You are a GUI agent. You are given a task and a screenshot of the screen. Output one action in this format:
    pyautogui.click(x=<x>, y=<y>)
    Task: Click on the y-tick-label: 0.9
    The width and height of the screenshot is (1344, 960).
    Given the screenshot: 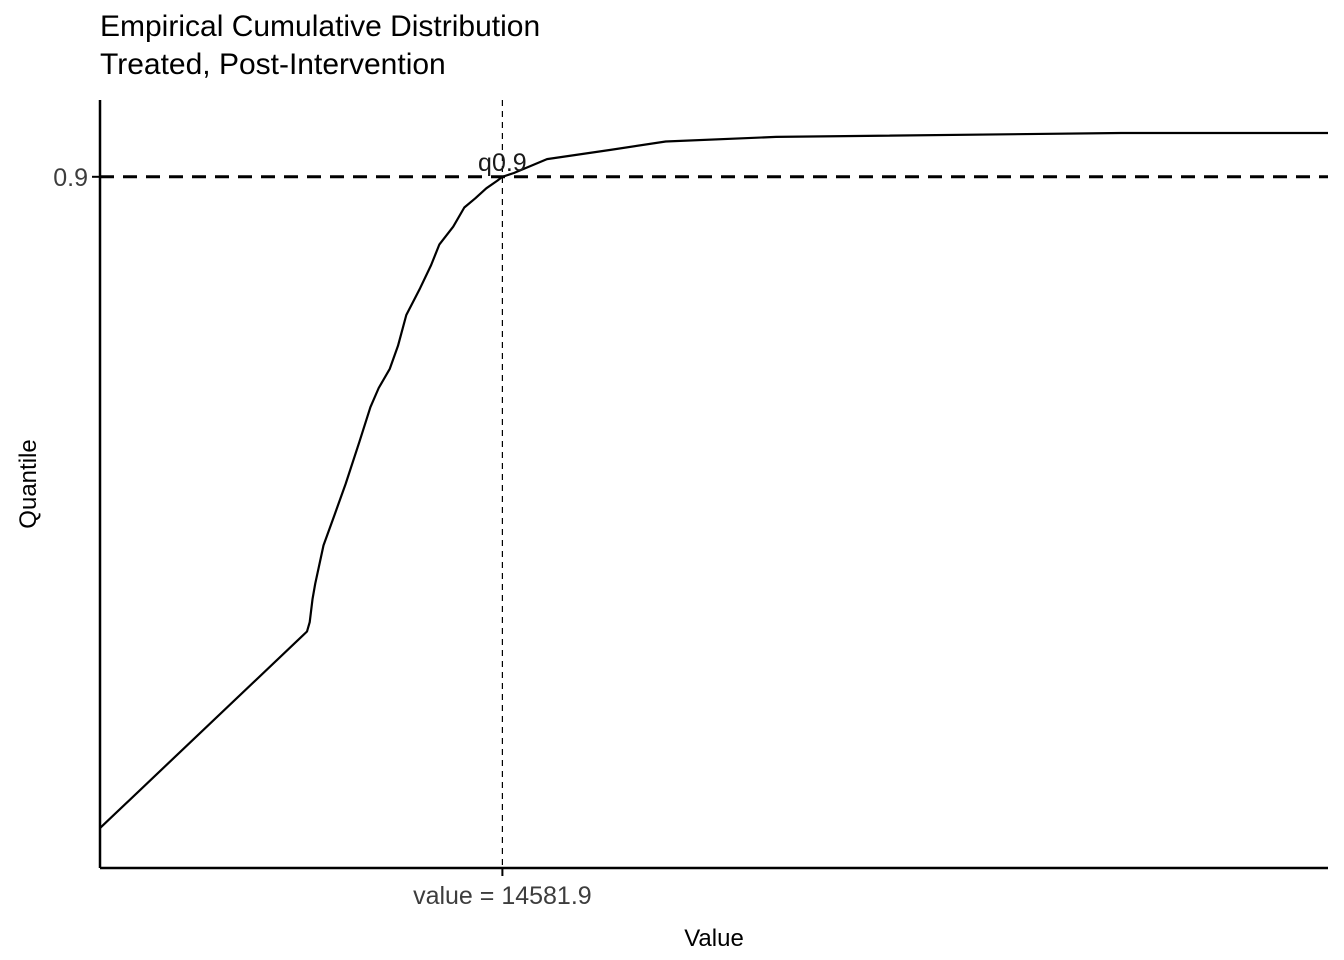 What is the action you would take?
    pyautogui.click(x=70, y=178)
    